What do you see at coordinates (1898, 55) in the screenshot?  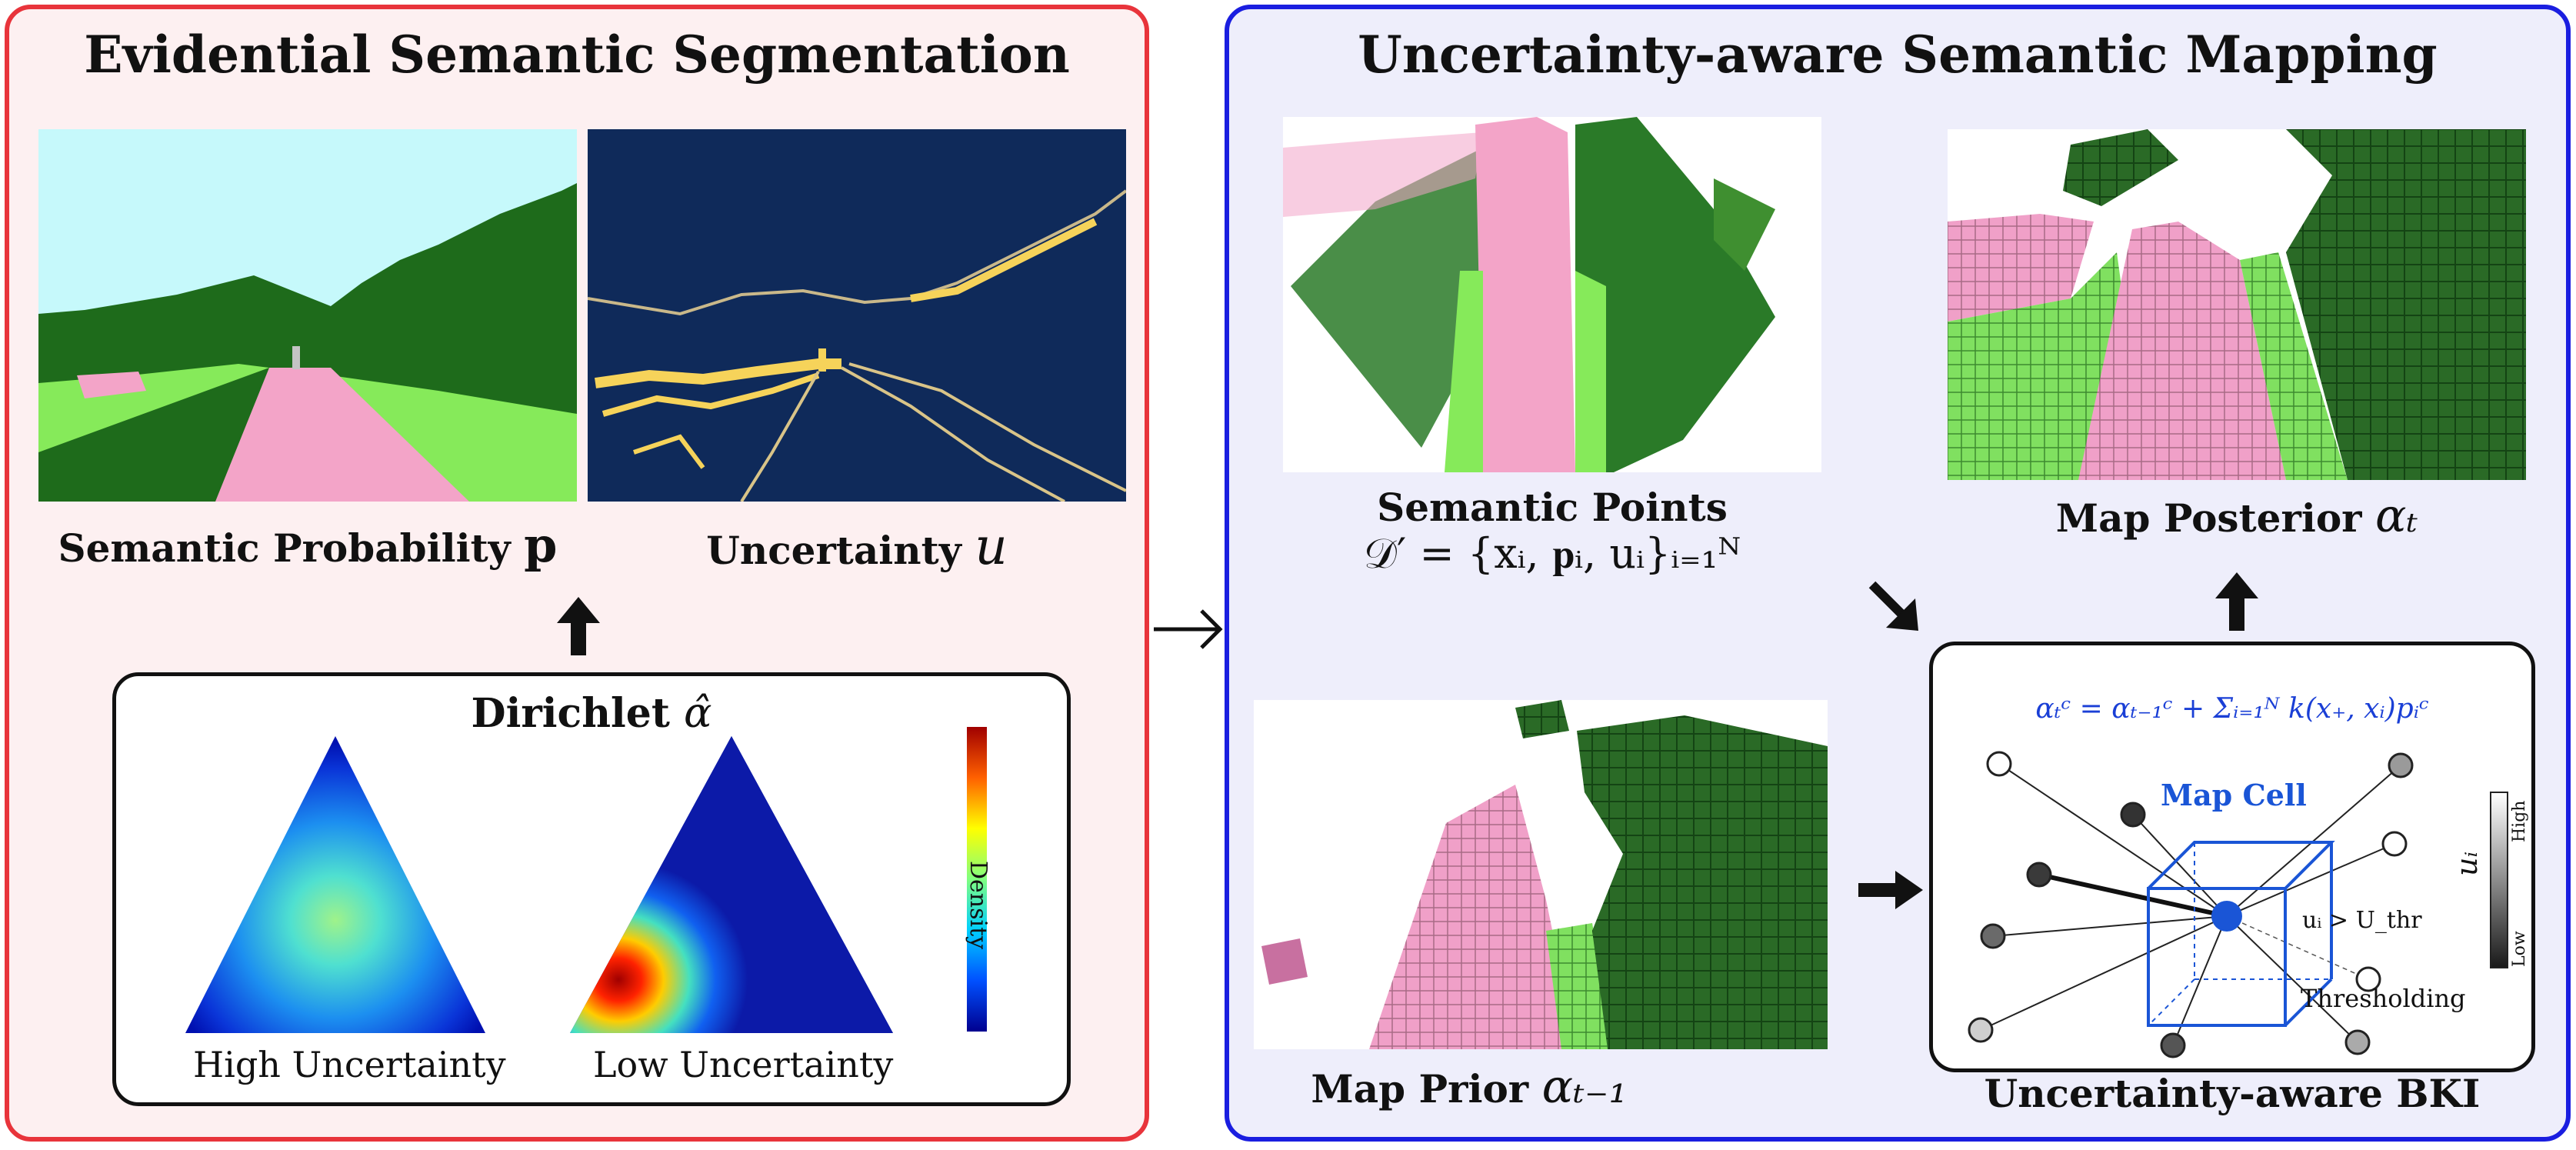 I see `right-panel-title: Uncertainty-aware Semantic Mapping` at bounding box center [1898, 55].